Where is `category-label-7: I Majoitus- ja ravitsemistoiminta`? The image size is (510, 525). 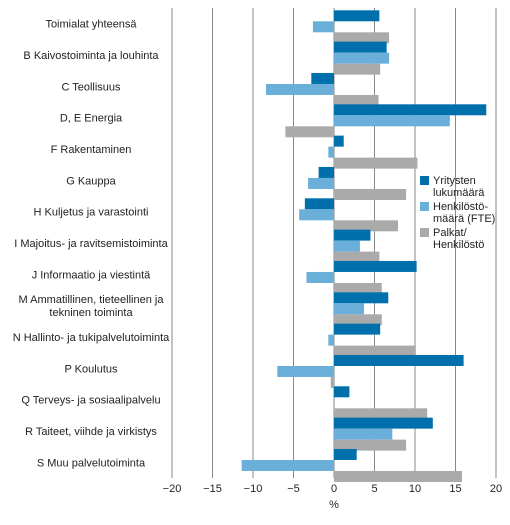
category-label-7: I Majoitus- ja ravitsemistoiminta is located at coordinates (91, 244).